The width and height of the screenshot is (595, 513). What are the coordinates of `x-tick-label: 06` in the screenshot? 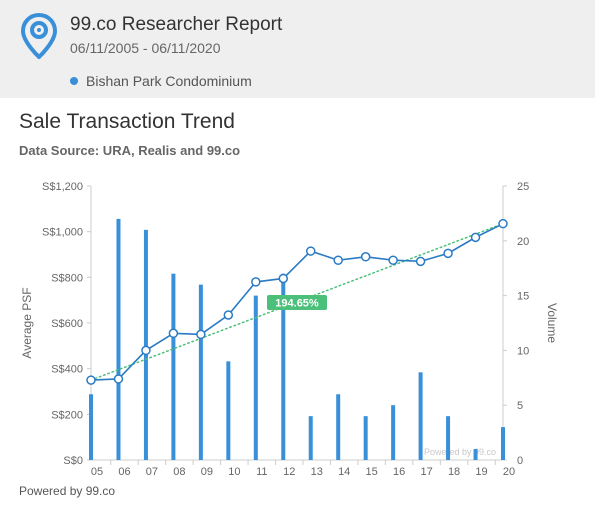 It's located at (124, 472).